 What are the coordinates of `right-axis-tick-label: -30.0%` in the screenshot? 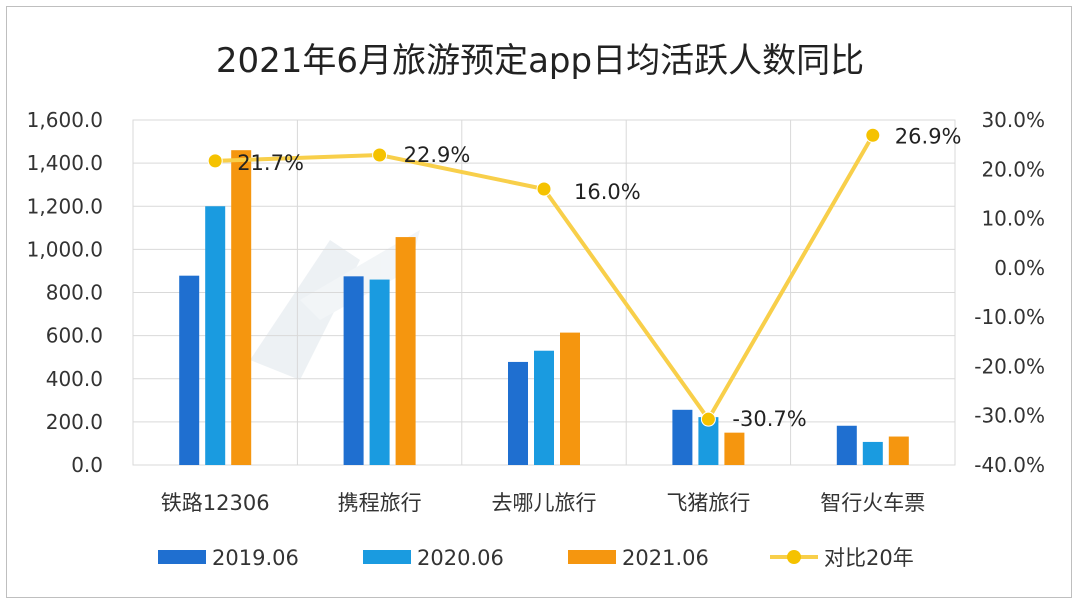 It's located at (1009, 416).